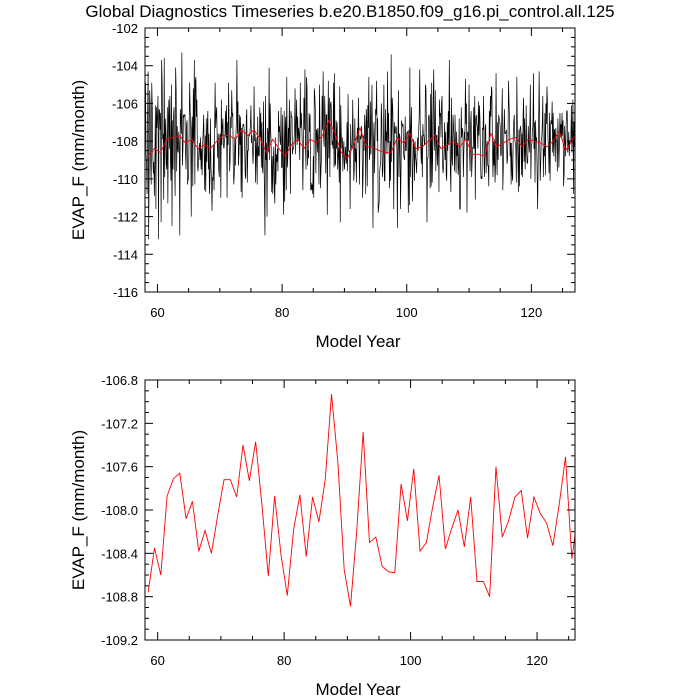 The width and height of the screenshot is (700, 700). Describe the element at coordinates (125, 103) in the screenshot. I see `top-y-tick-label: -106` at that location.